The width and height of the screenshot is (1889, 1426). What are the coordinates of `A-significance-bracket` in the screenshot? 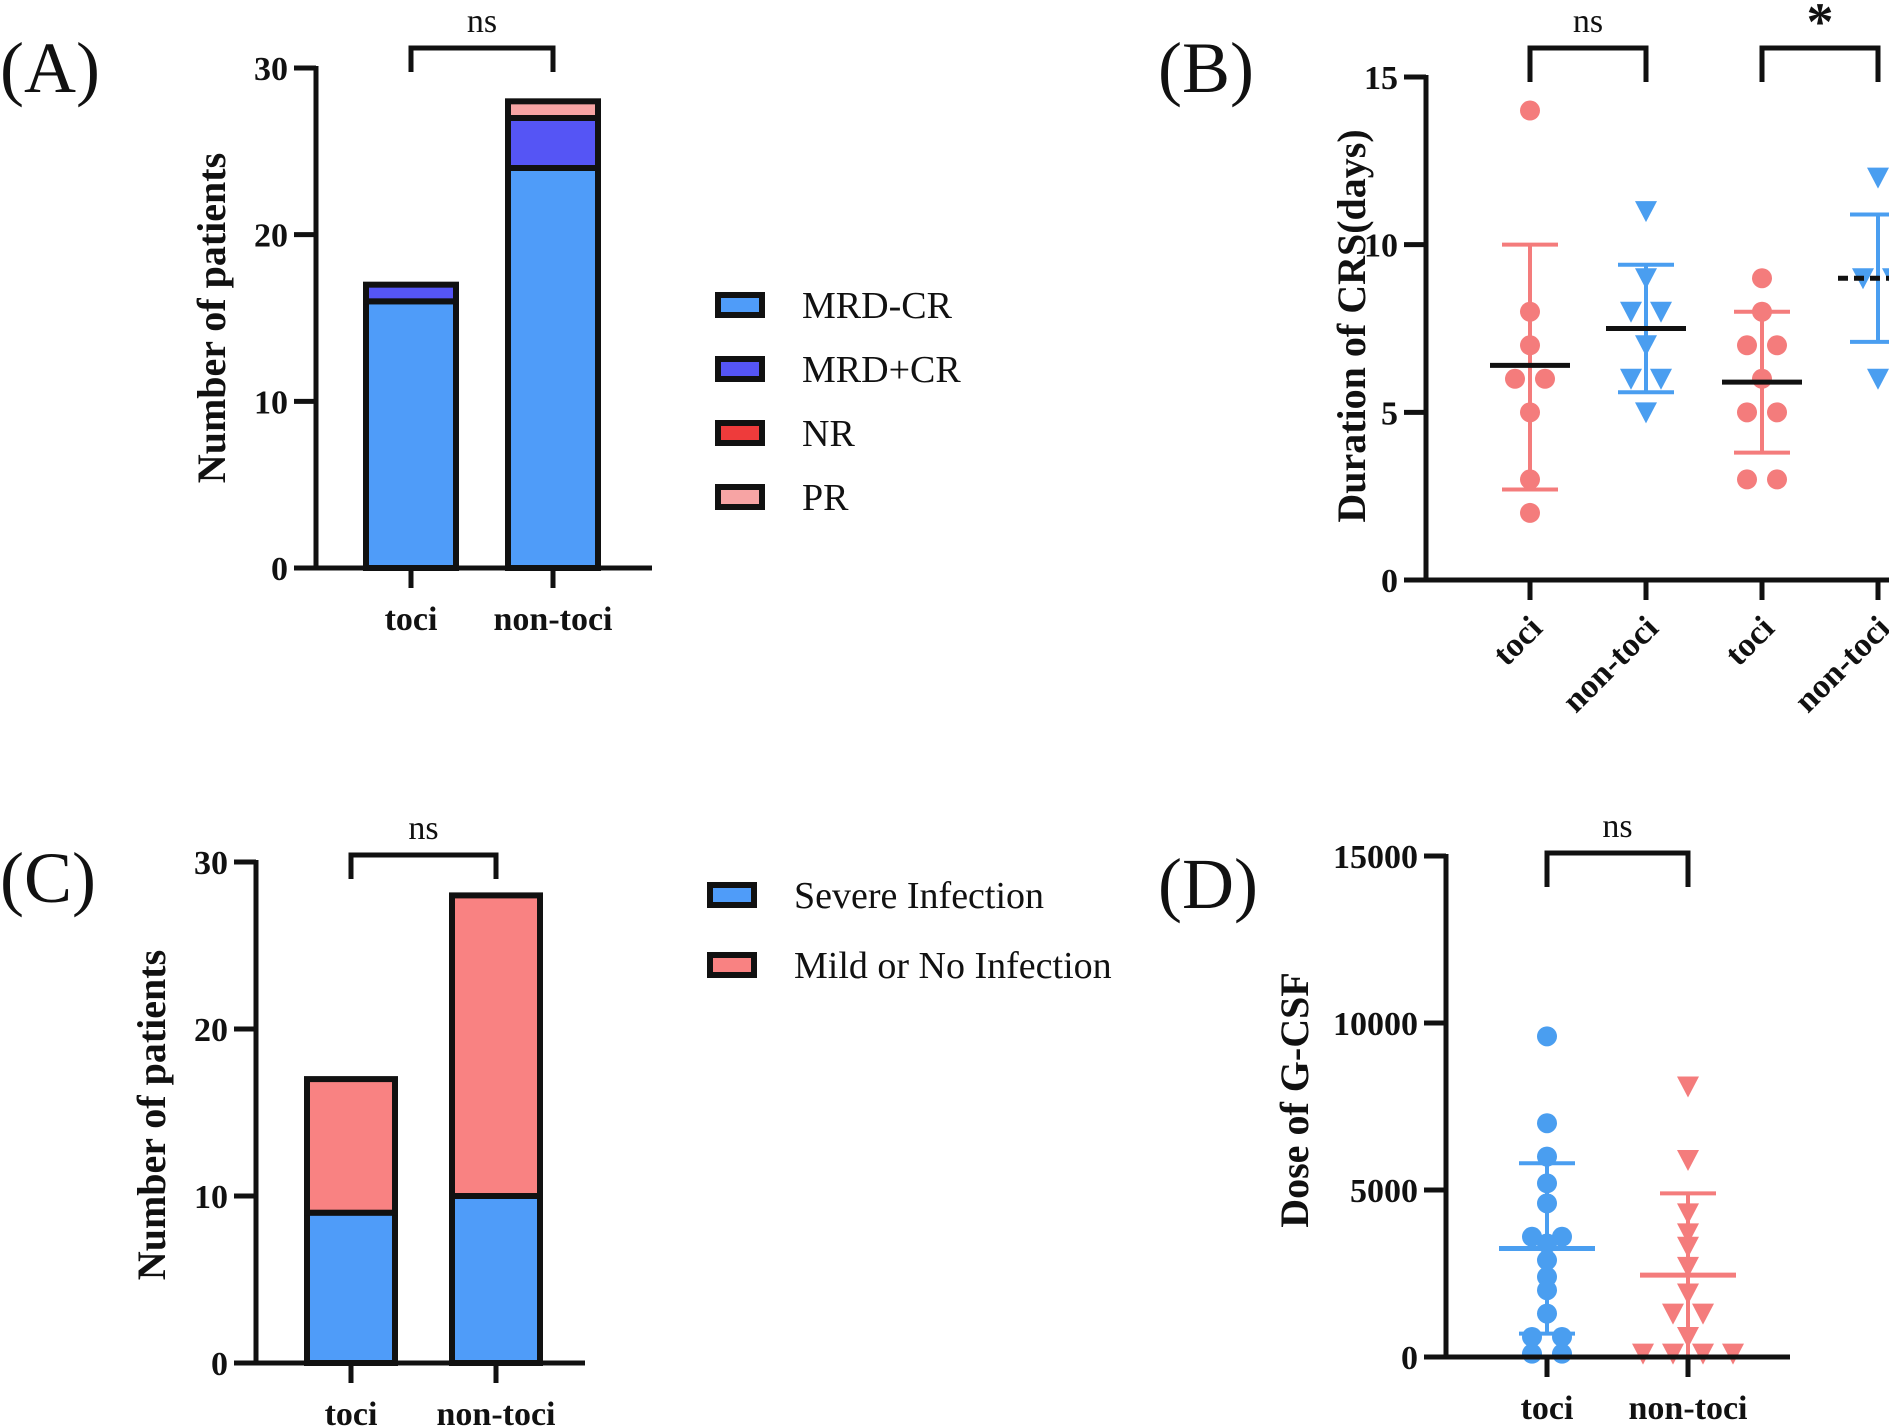 It's located at (482, 58).